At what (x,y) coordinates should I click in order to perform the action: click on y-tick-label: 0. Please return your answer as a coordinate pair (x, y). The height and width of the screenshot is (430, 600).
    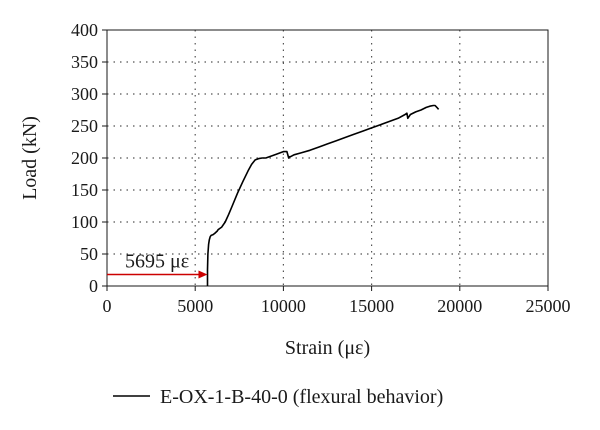
    Looking at the image, I should click on (93, 286).